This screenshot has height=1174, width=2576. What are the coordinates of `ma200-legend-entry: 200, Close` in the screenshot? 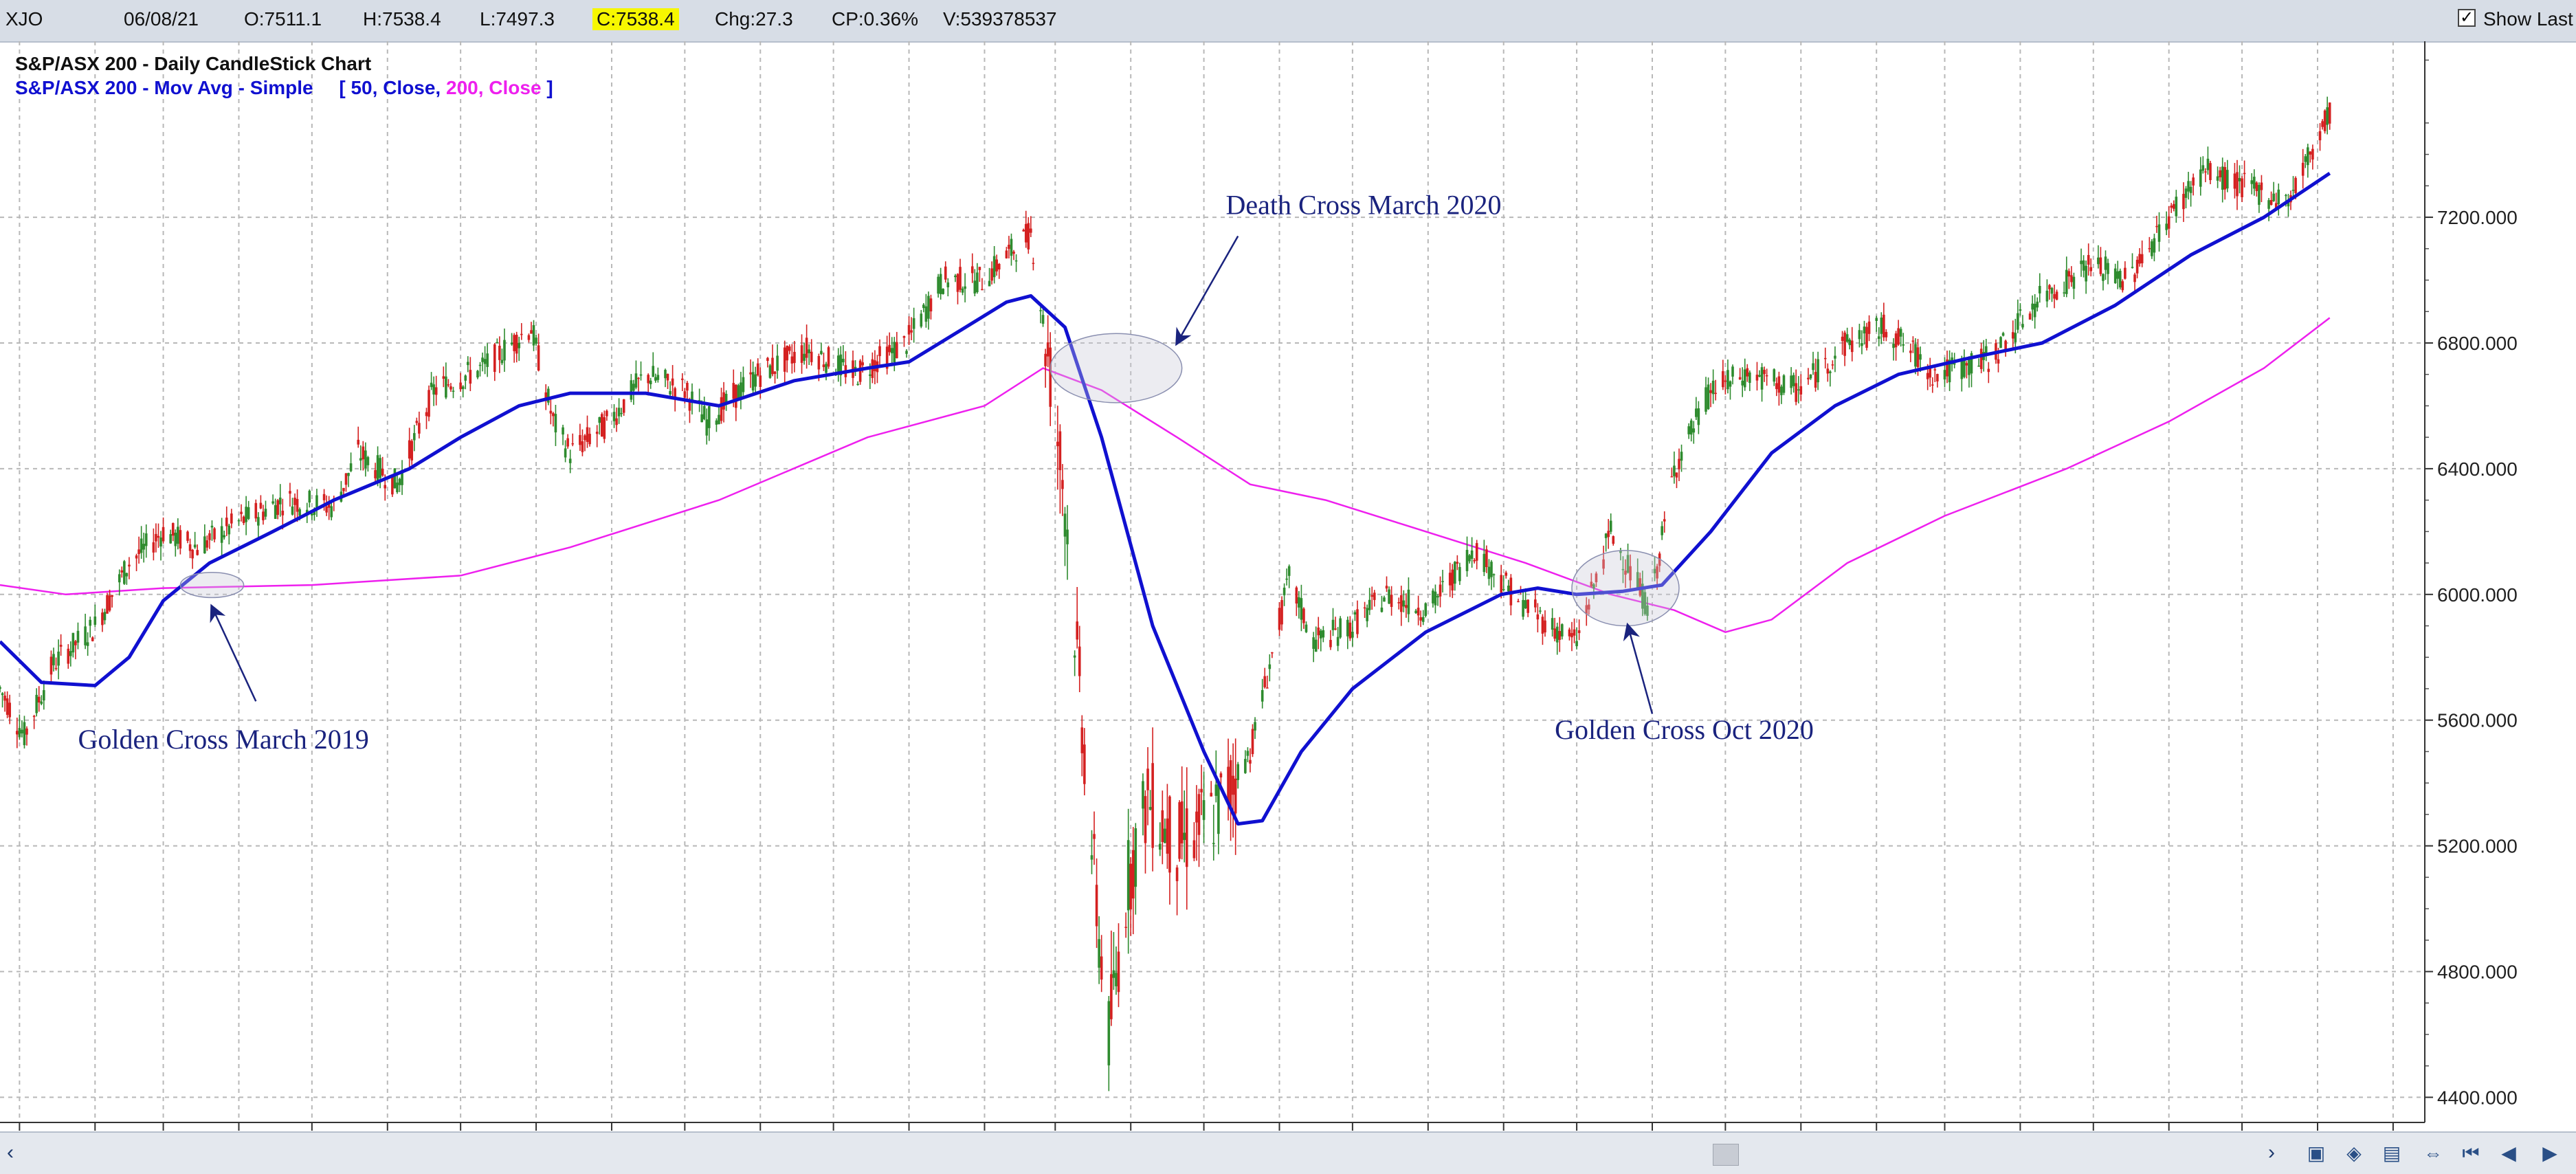 It's located at (494, 87).